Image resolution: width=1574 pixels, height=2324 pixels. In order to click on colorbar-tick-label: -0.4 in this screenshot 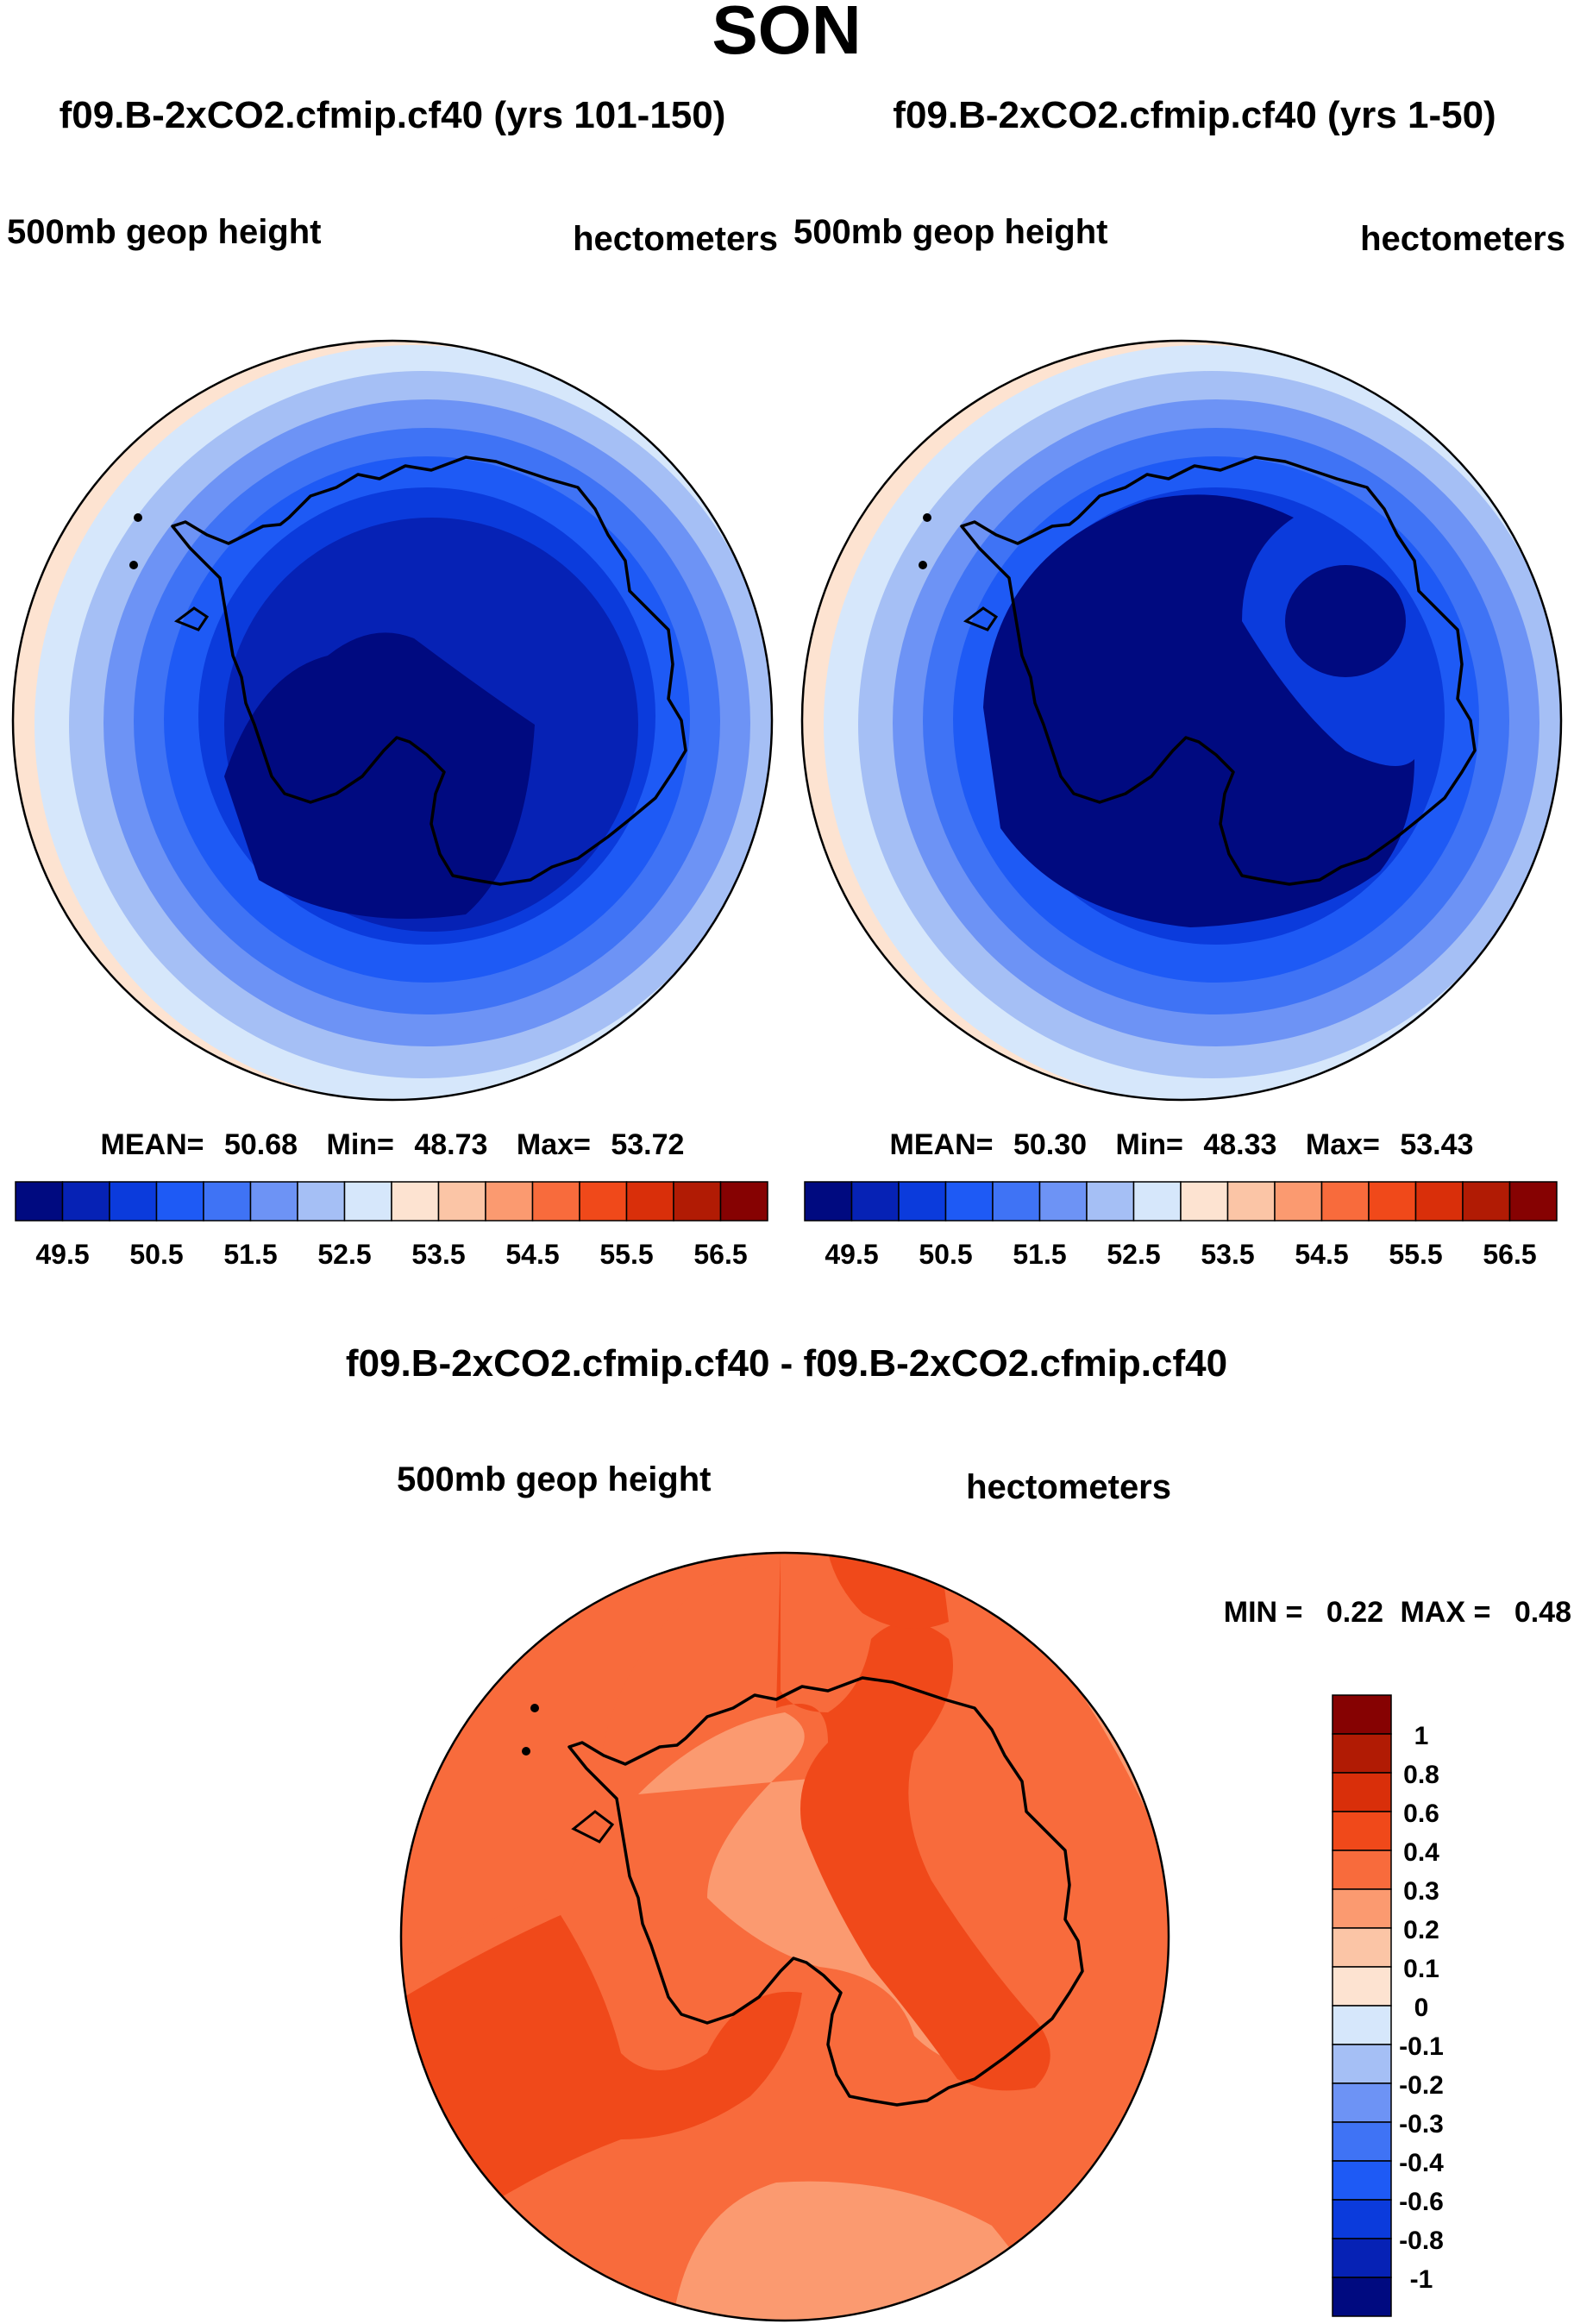, I will do `click(1422, 2163)`.